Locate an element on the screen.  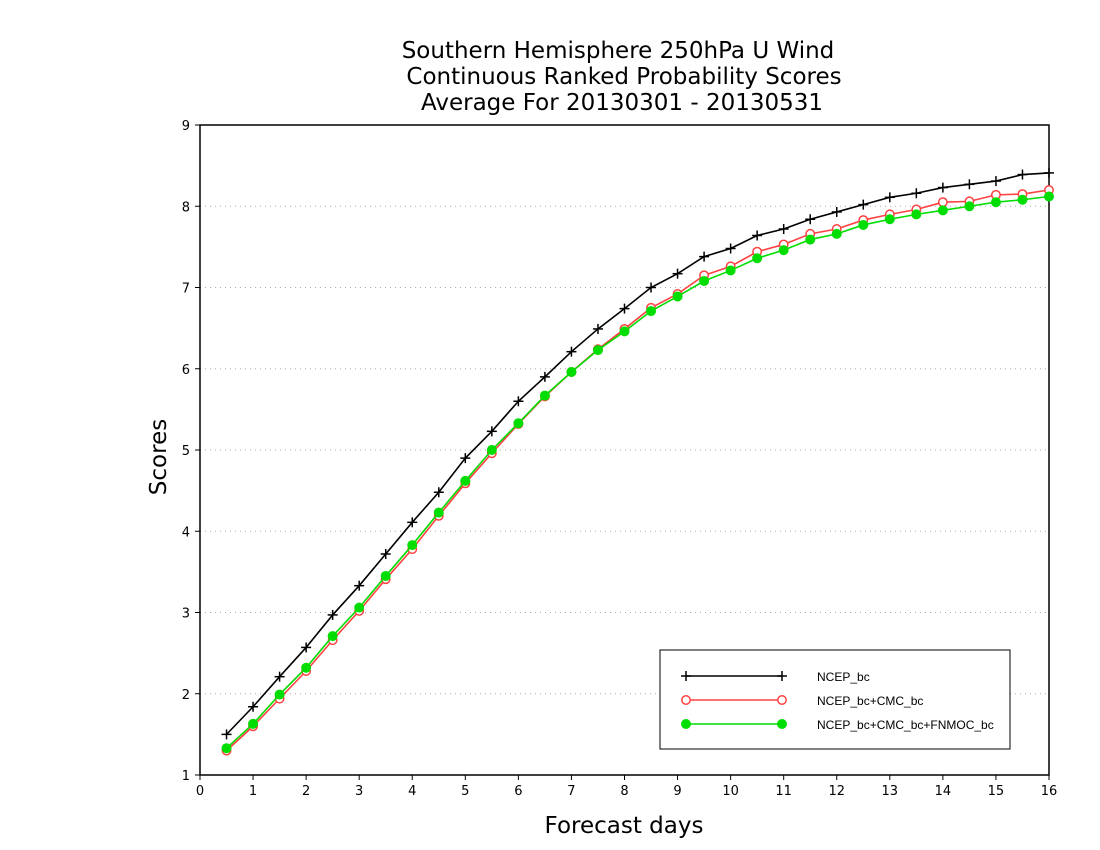
x-tick-label: 4 is located at coordinates (412, 791).